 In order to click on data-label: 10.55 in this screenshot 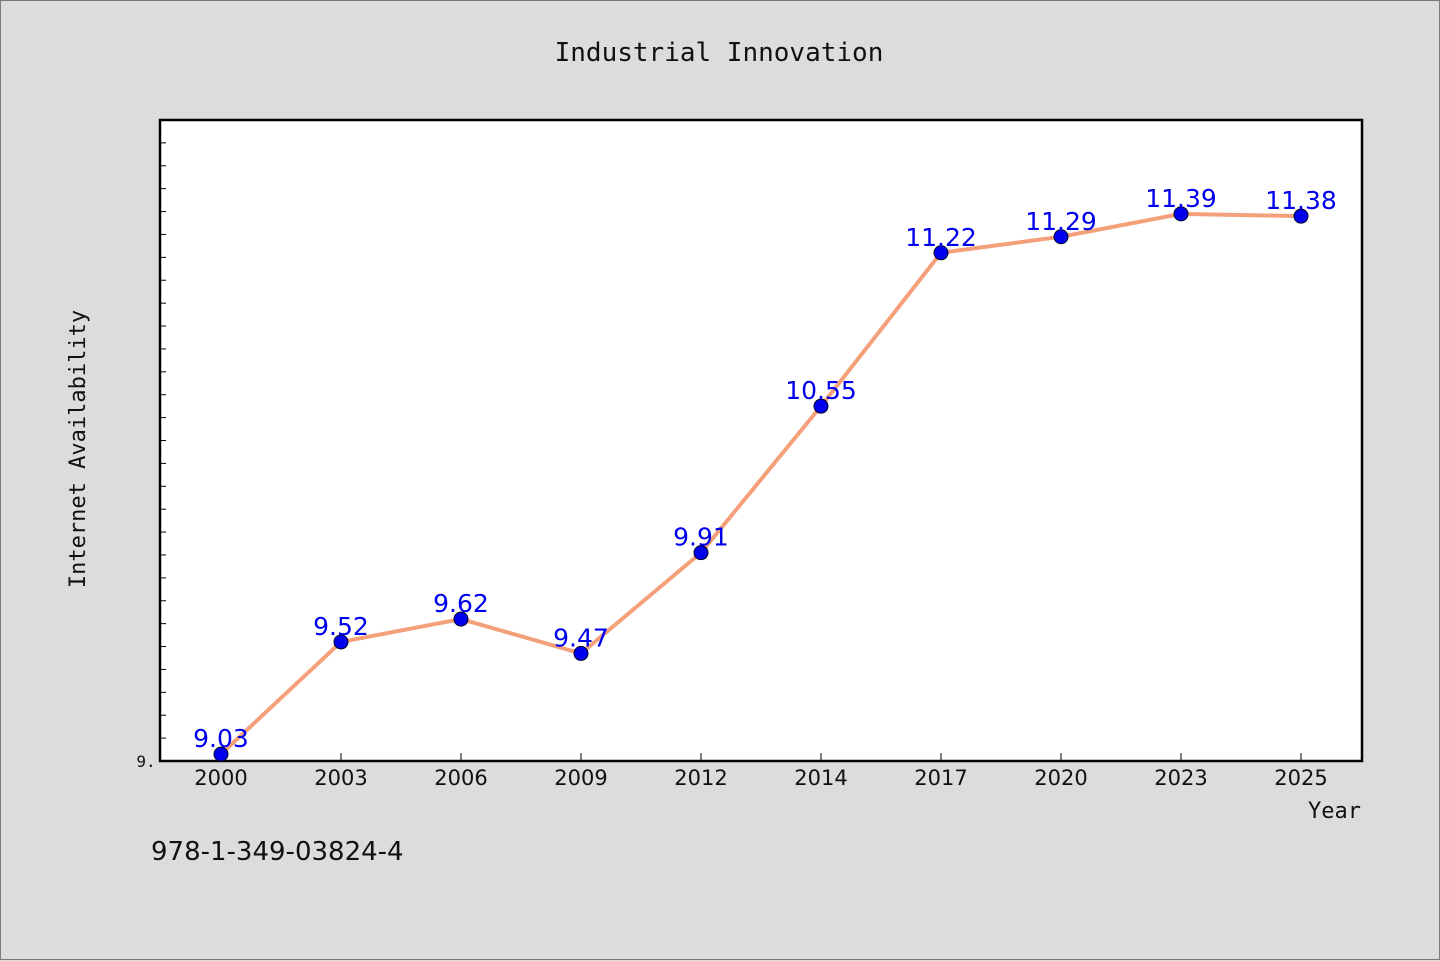, I will do `click(821, 390)`.